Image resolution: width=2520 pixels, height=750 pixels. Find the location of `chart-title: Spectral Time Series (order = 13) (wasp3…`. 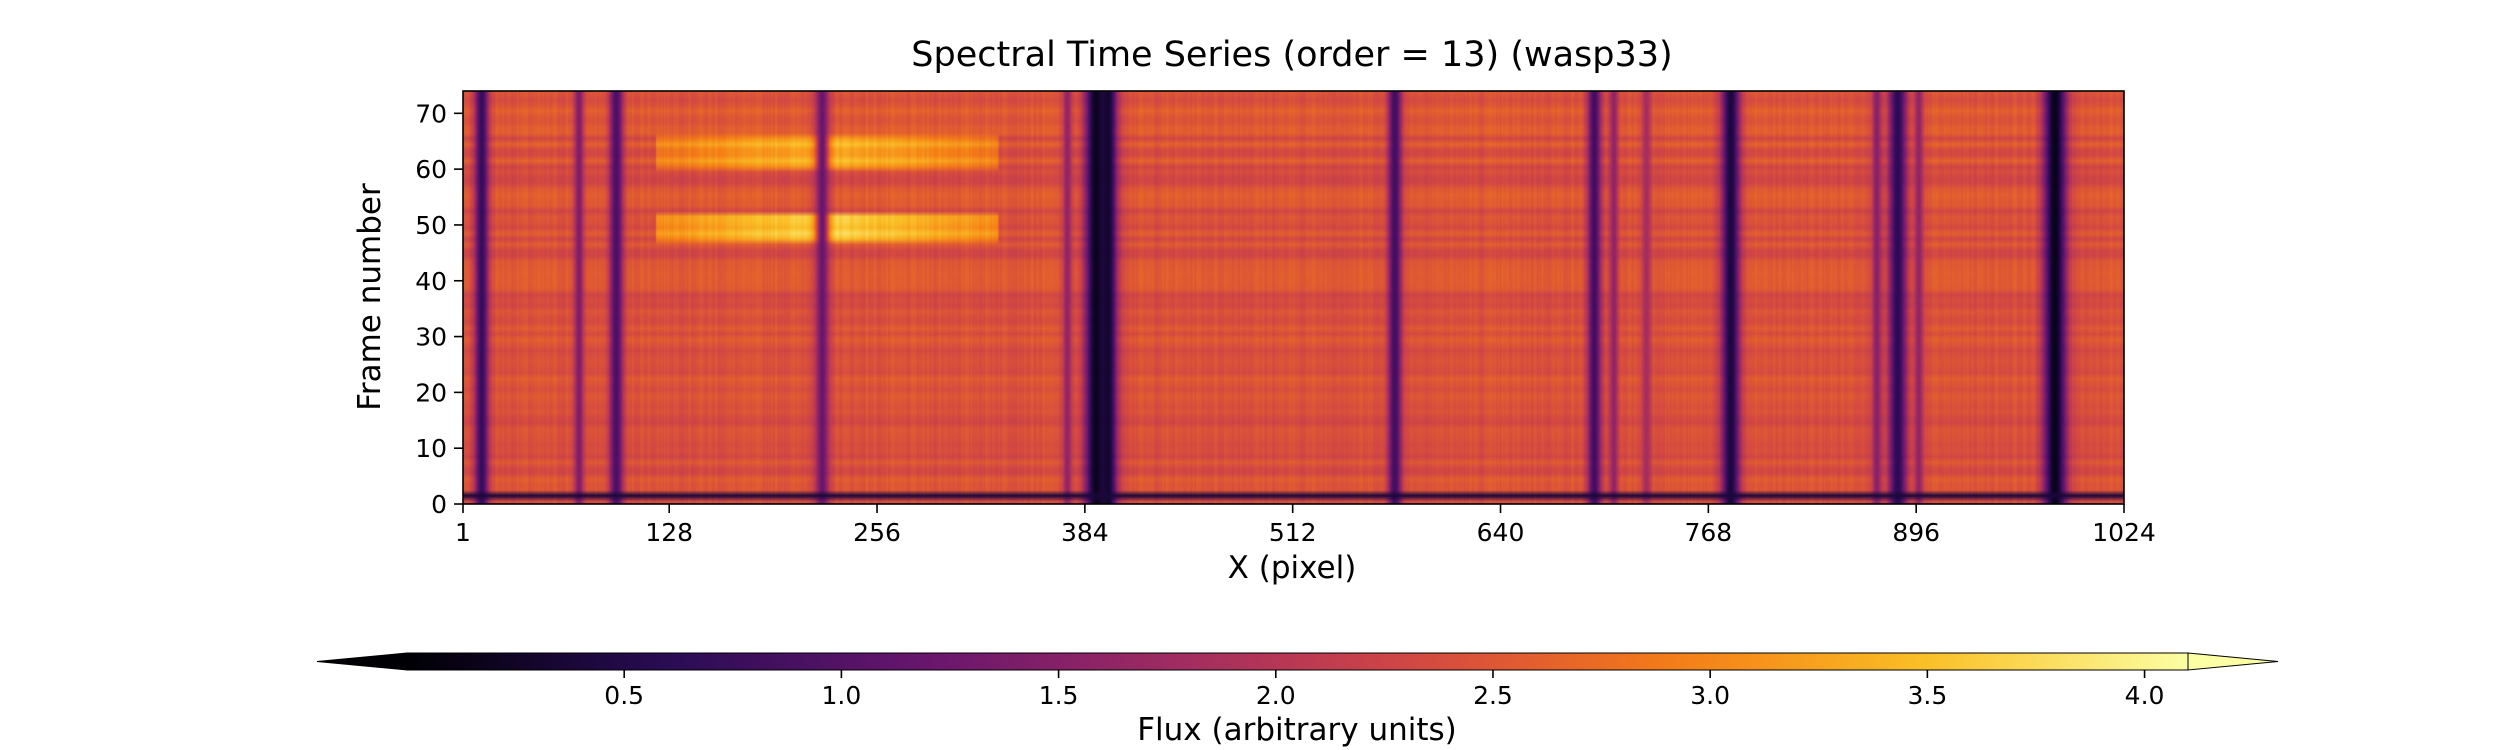

chart-title: Spectral Time Series (order = 13) (wasp3… is located at coordinates (1291, 55).